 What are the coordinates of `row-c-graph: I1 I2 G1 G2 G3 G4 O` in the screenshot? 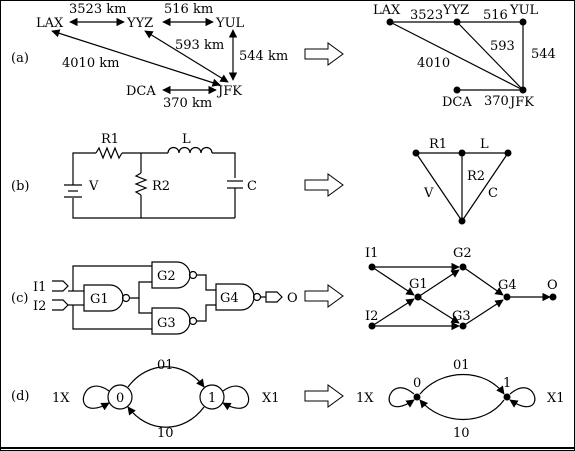 It's located at (461, 288).